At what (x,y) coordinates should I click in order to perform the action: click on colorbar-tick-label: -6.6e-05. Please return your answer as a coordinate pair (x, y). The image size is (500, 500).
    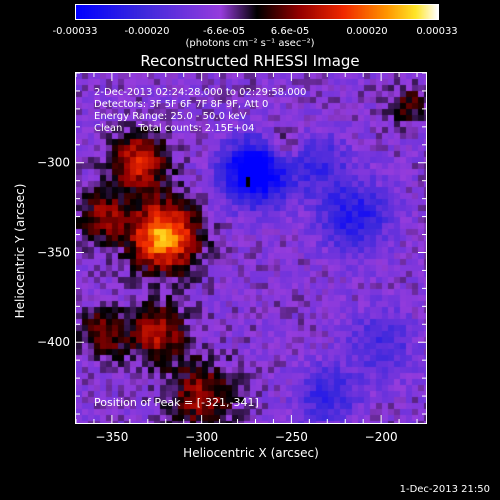
    Looking at the image, I should click on (224, 31).